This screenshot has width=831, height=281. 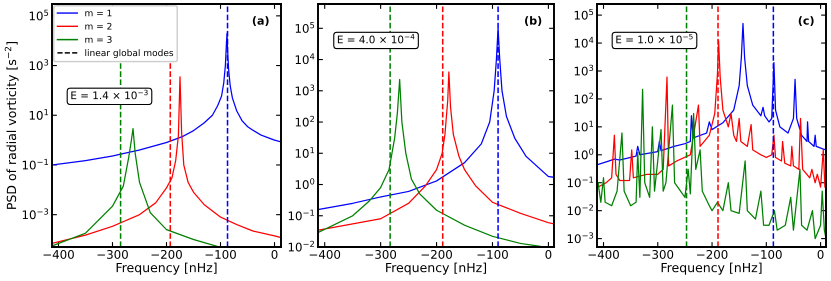 I want to click on annotation: (b), so click(x=533, y=21).